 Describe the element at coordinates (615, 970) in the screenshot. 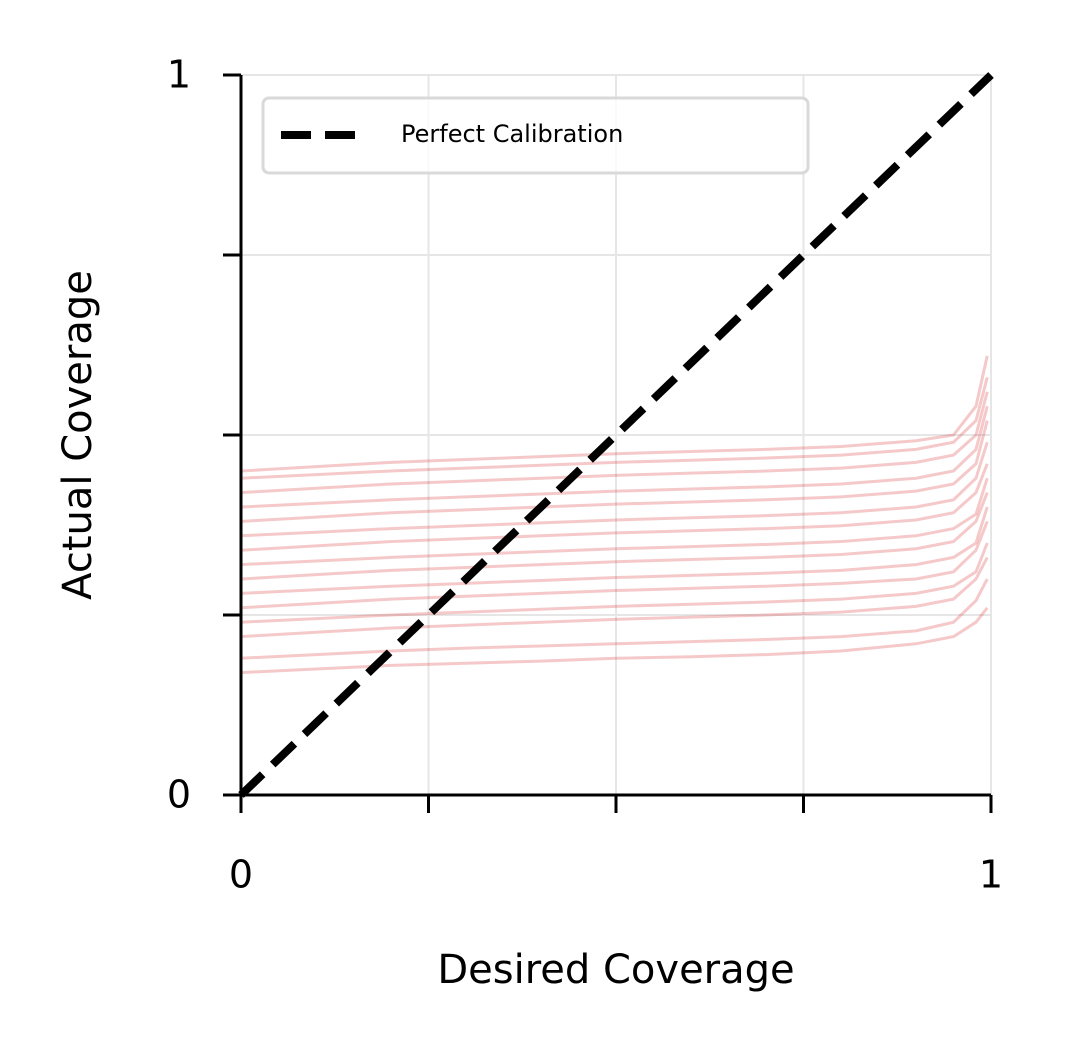

I see `x-axis-label: Desired Coverage` at that location.